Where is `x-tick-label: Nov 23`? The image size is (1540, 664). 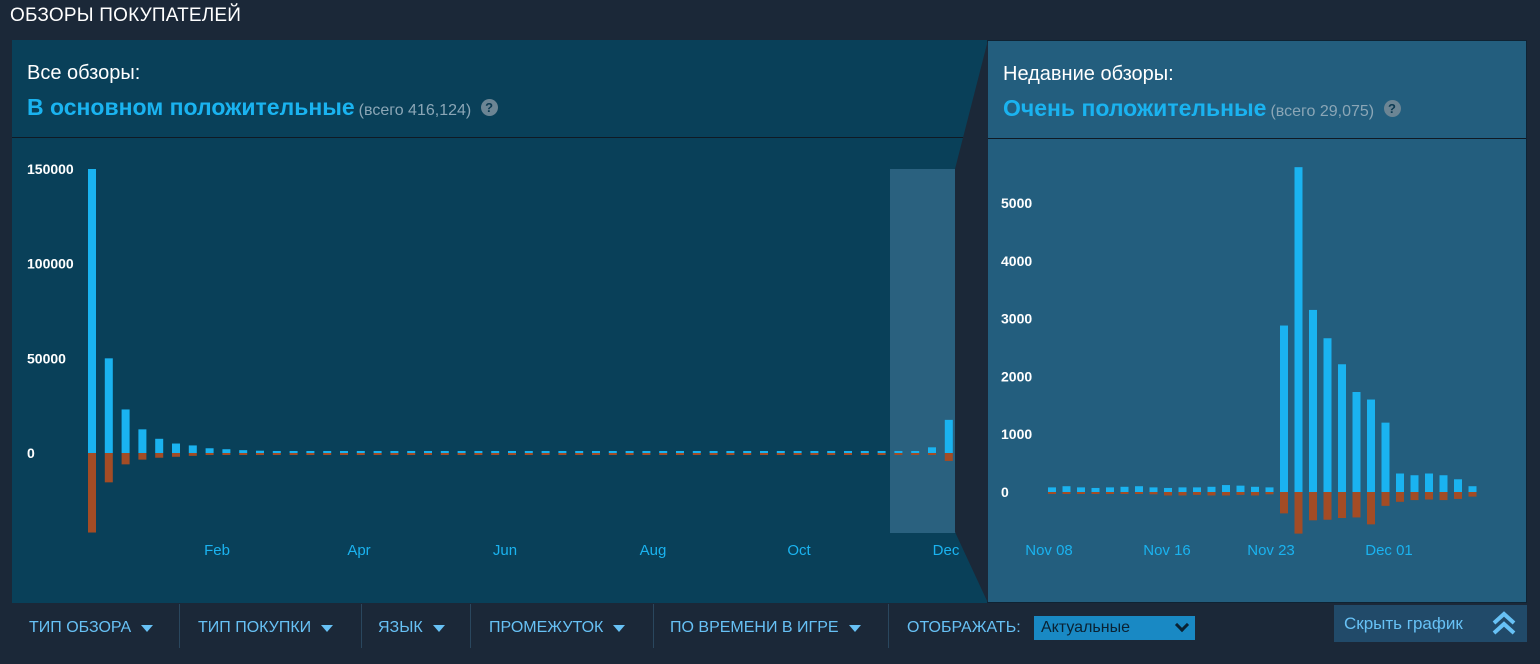 x-tick-label: Nov 23 is located at coordinates (1271, 550).